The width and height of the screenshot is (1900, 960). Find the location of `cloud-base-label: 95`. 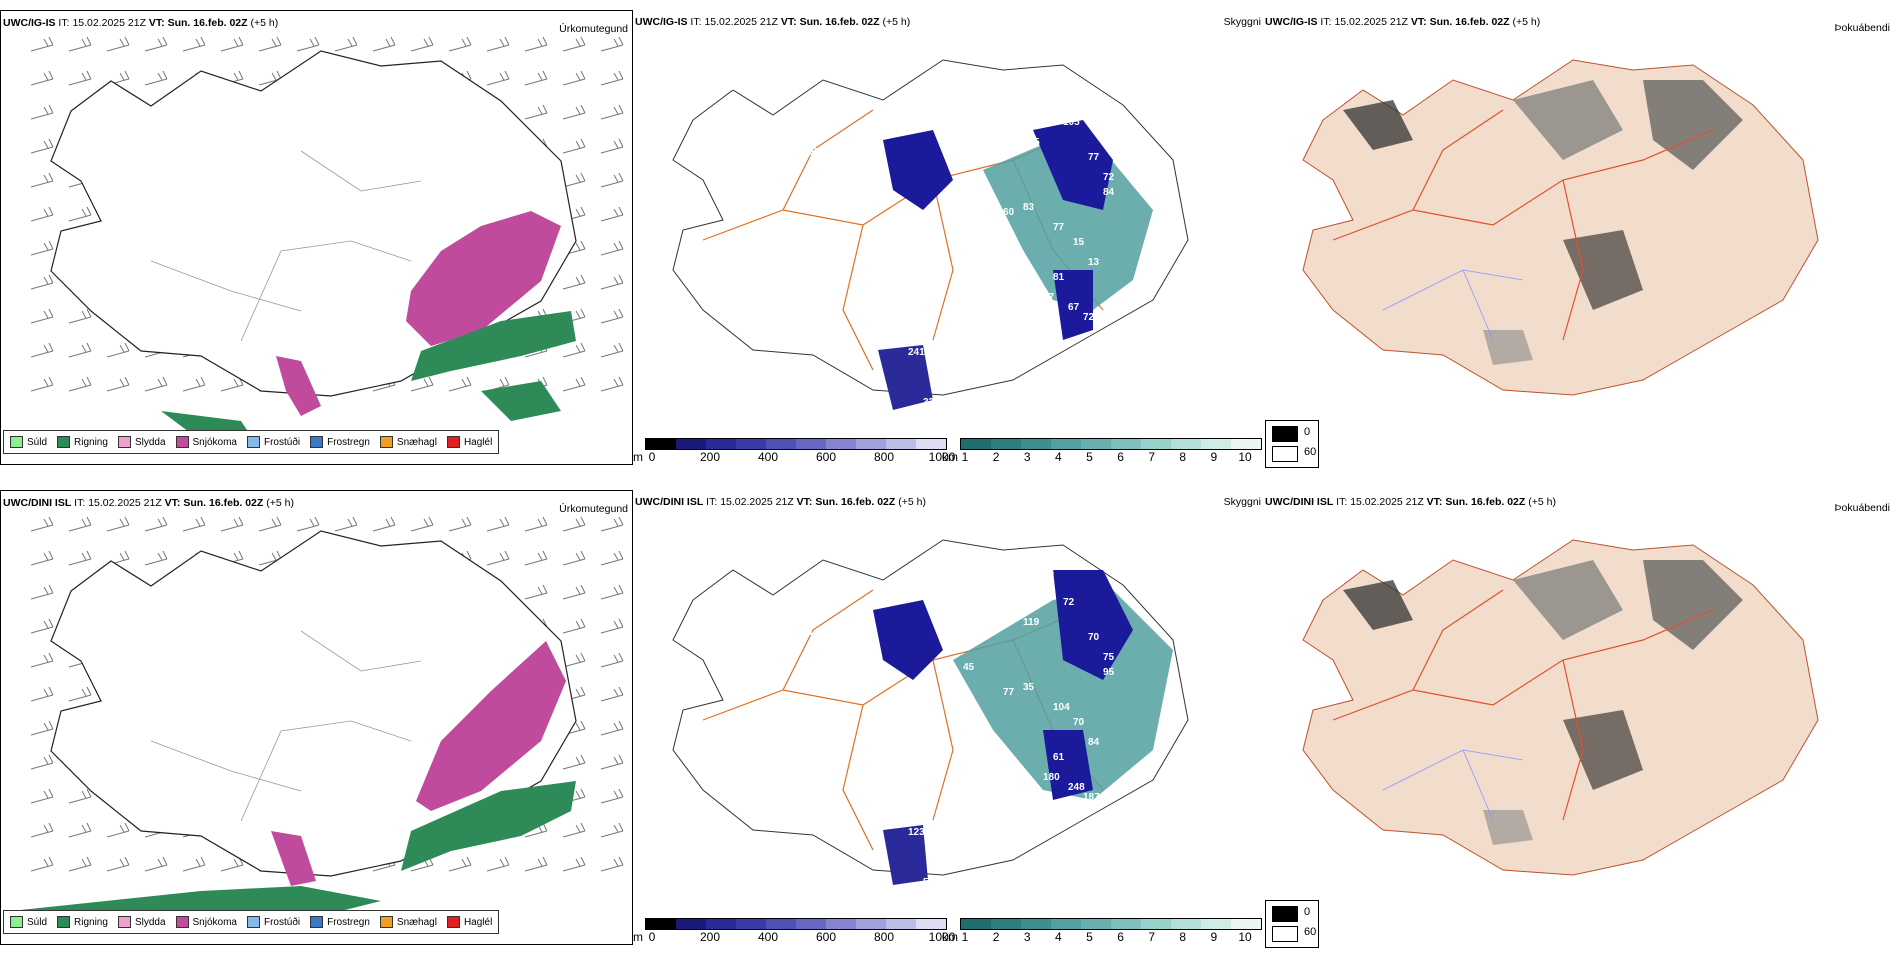

cloud-base-label: 95 is located at coordinates (1109, 672).